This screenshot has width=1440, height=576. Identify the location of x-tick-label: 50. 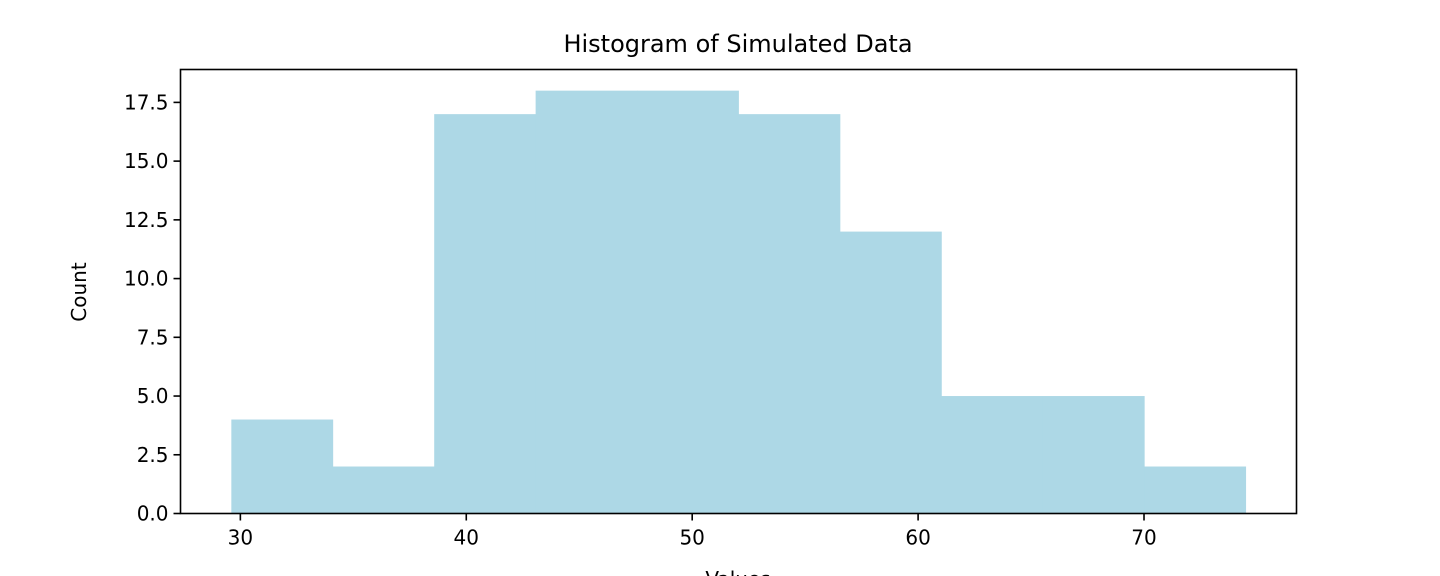
(691, 538).